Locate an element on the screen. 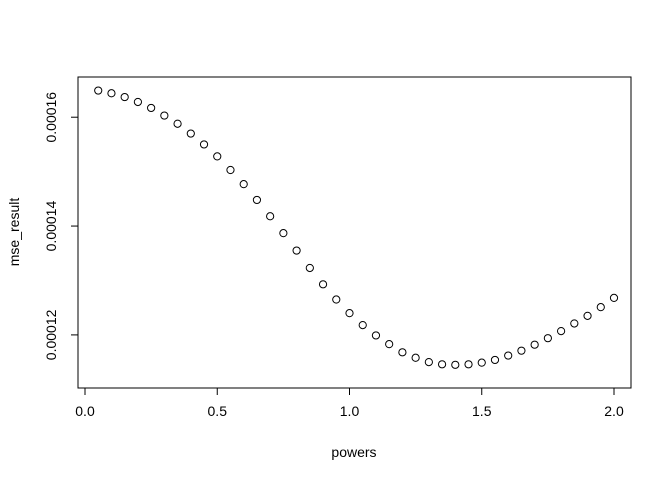 The height and width of the screenshot is (480, 672). x-axis-title: powers is located at coordinates (353, 452).